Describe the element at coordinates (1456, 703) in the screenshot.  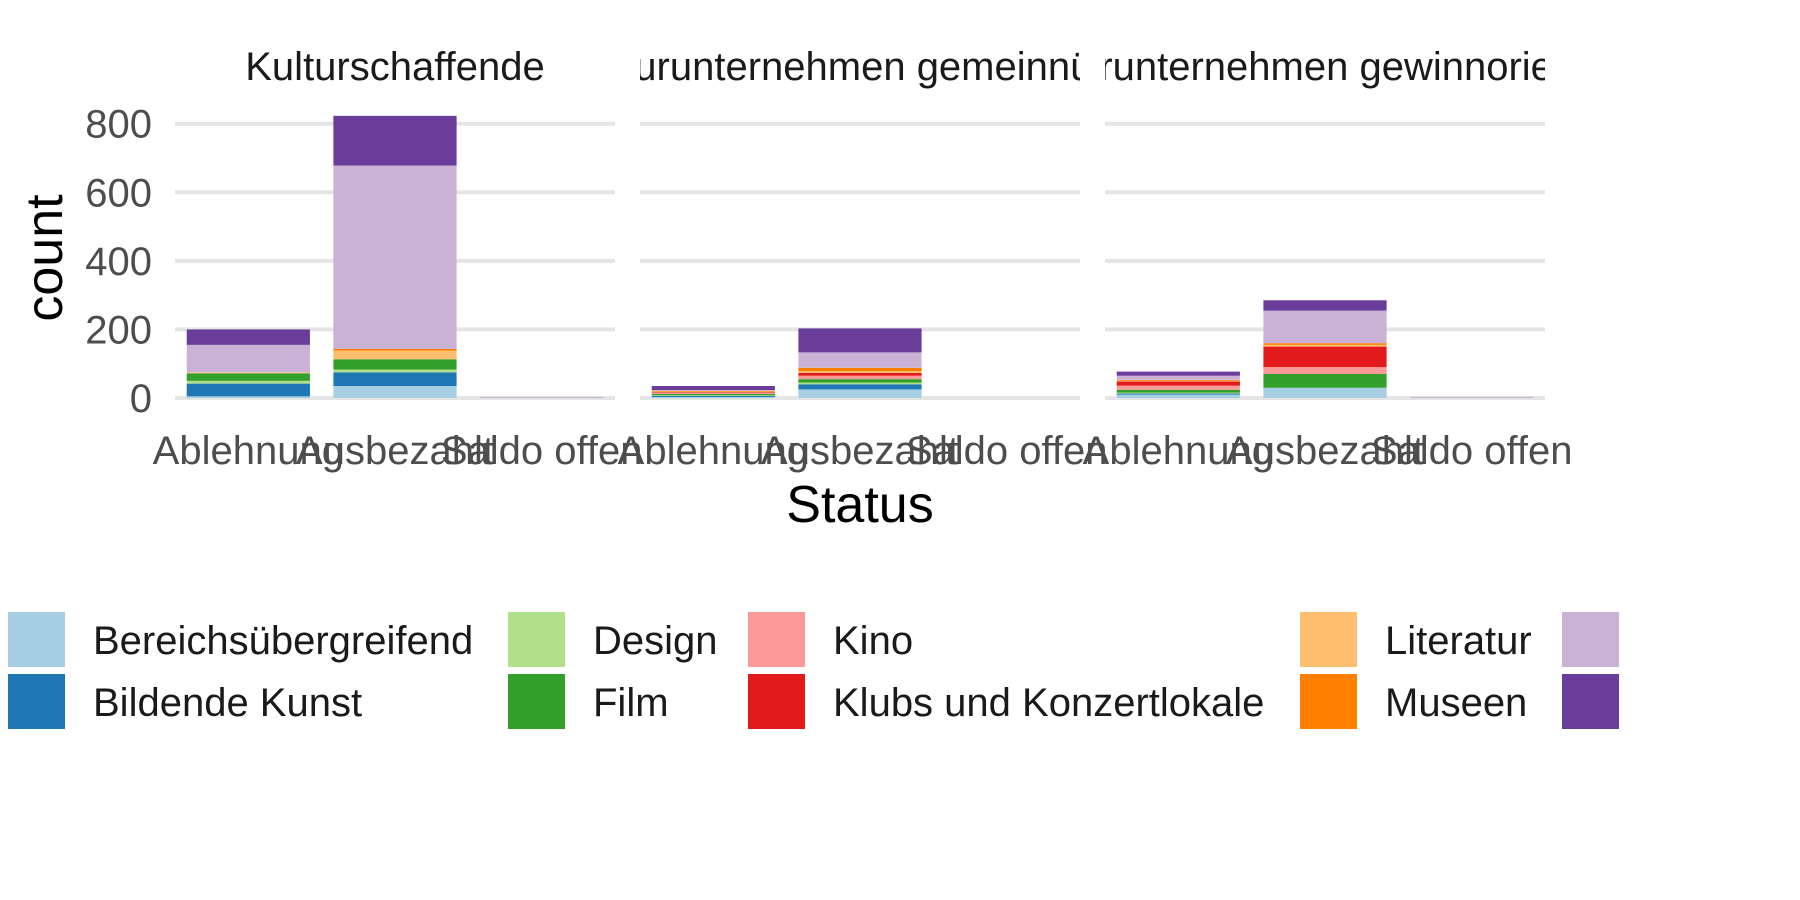
I see `legend-label: Museen` at that location.